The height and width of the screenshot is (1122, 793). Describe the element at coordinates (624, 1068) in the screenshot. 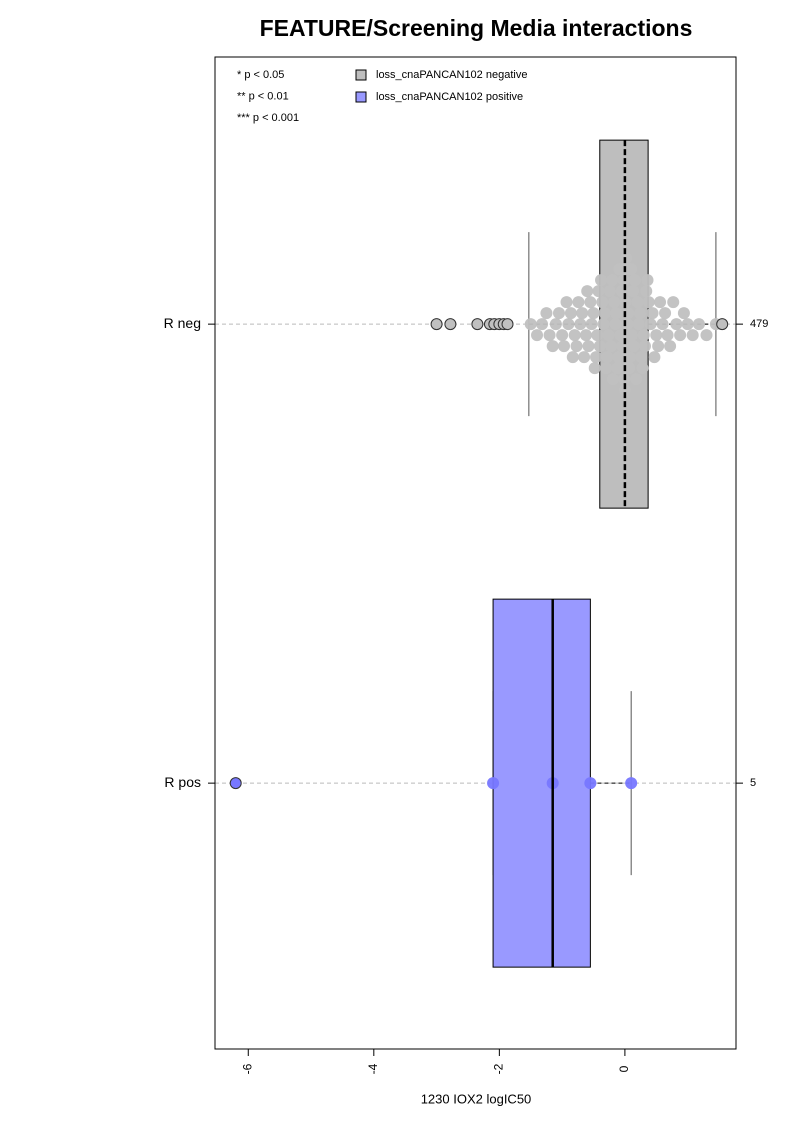

I see `x-tick-label: 0` at that location.